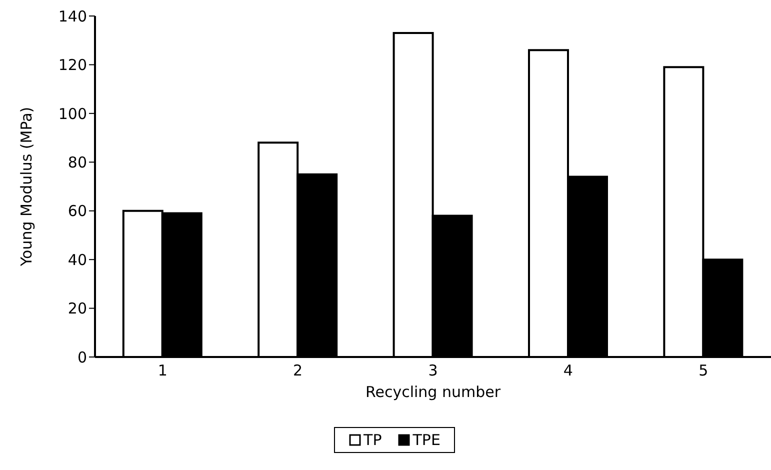 This screenshot has width=771, height=470. What do you see at coordinates (77, 309) in the screenshot?
I see `y-tick-label: 20` at bounding box center [77, 309].